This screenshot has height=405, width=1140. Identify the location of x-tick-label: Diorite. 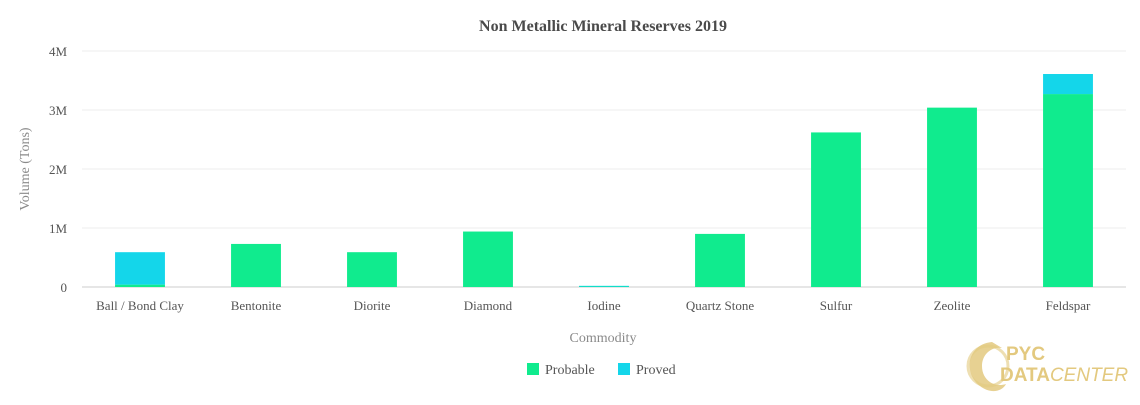
(372, 305).